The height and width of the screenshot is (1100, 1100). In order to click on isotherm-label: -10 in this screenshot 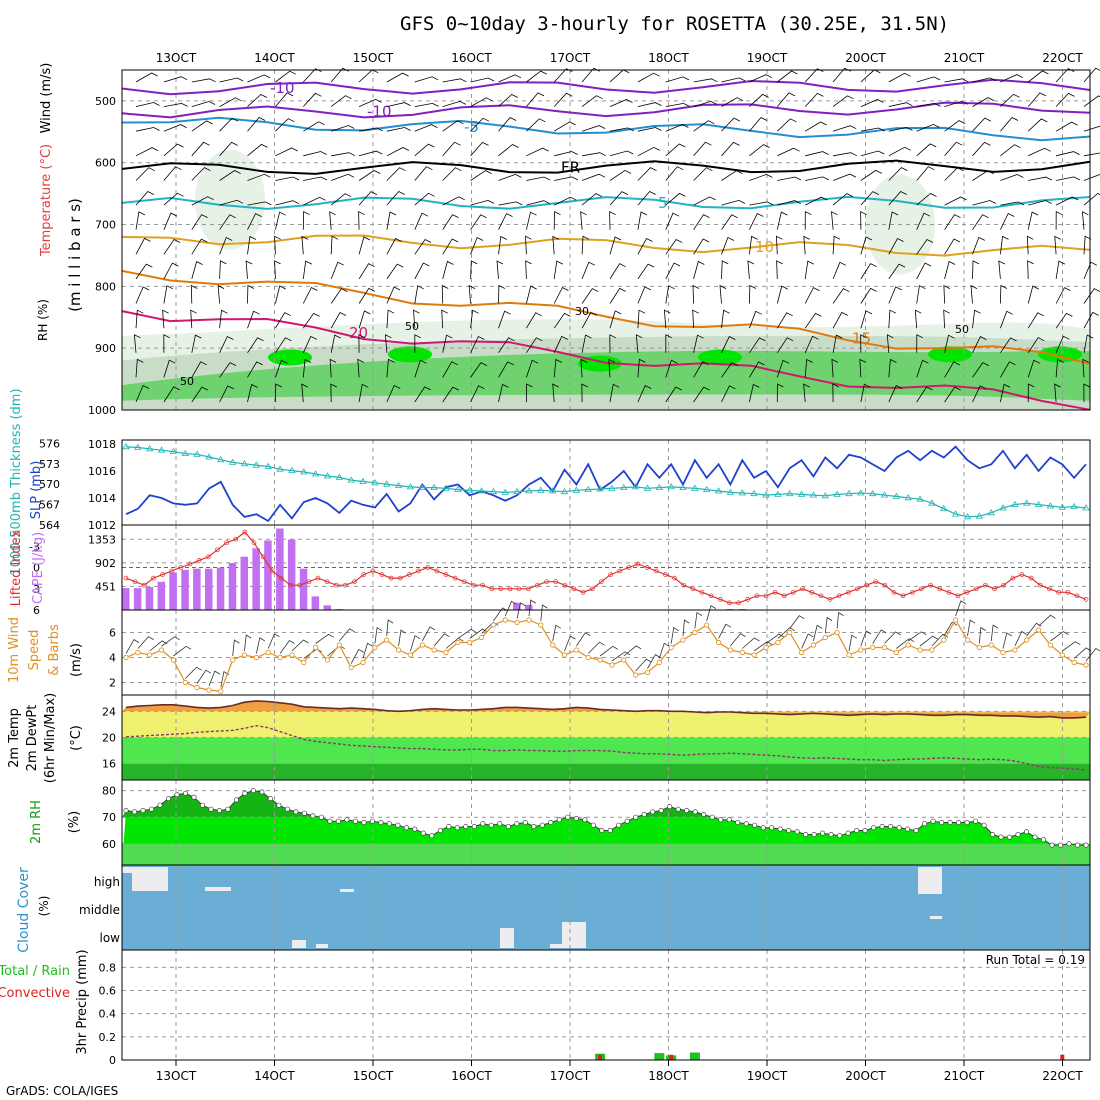, I will do `click(379, 112)`.